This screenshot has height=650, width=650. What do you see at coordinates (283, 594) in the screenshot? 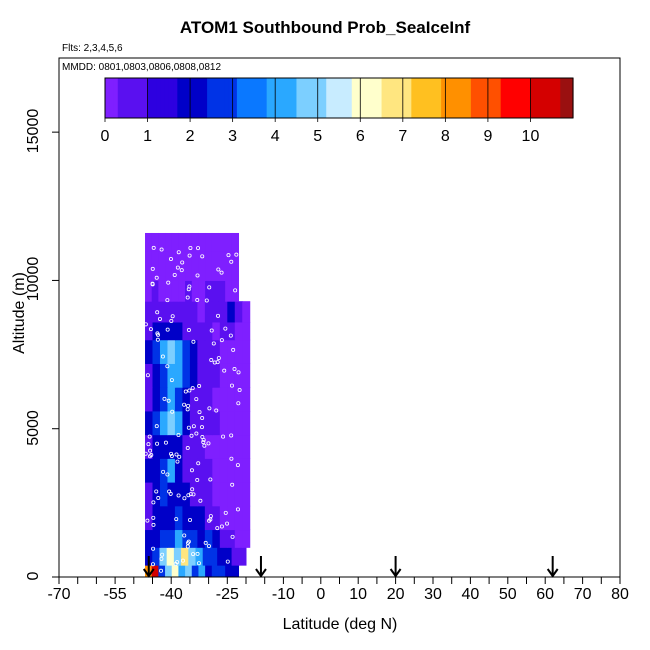
I see `x-tick-label: -10` at bounding box center [283, 594].